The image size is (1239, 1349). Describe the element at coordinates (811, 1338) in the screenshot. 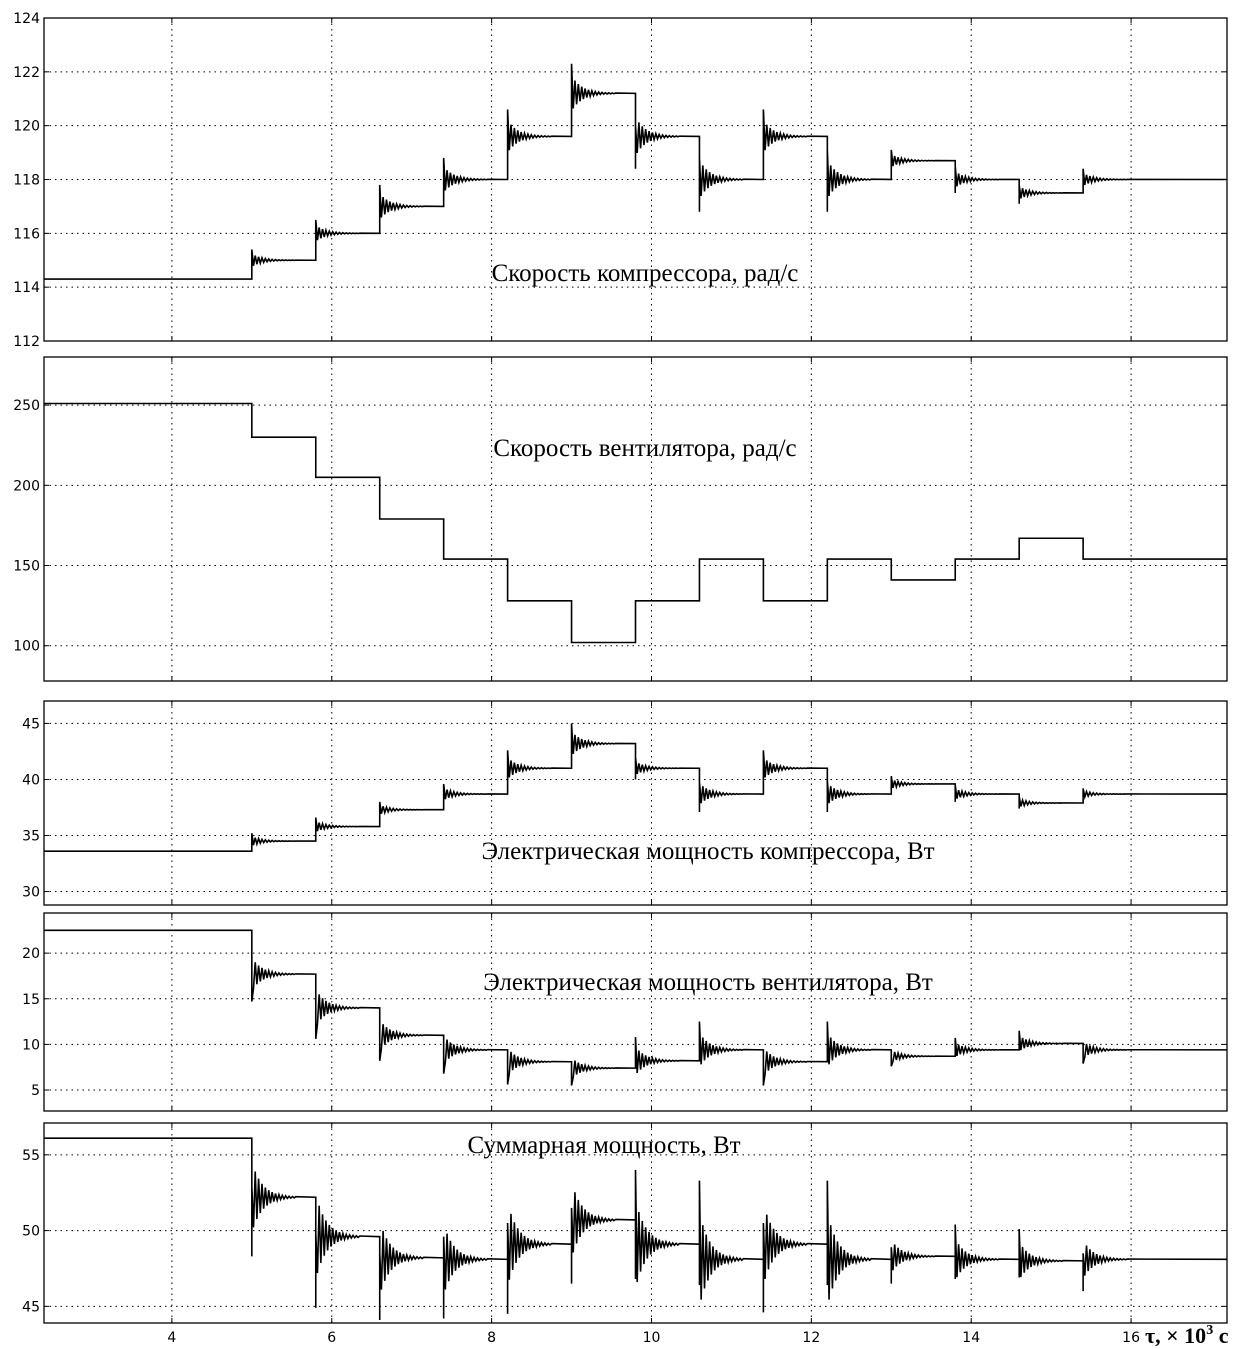

I see `x-tick-label: 12` at that location.